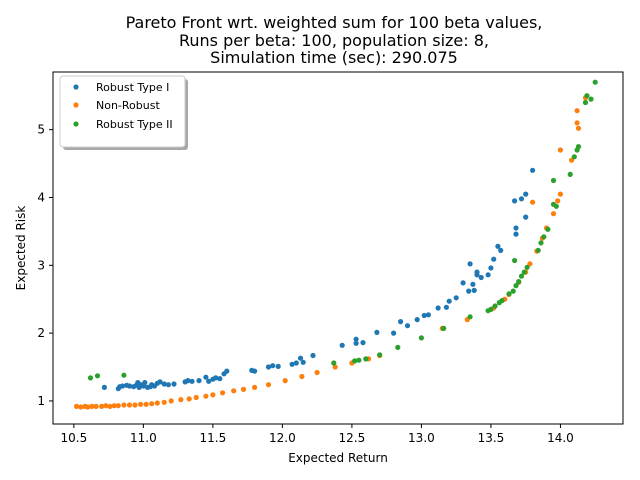 This screenshot has width=640, height=480. What do you see at coordinates (560, 438) in the screenshot?
I see `x-tick-label: 14.0` at bounding box center [560, 438].